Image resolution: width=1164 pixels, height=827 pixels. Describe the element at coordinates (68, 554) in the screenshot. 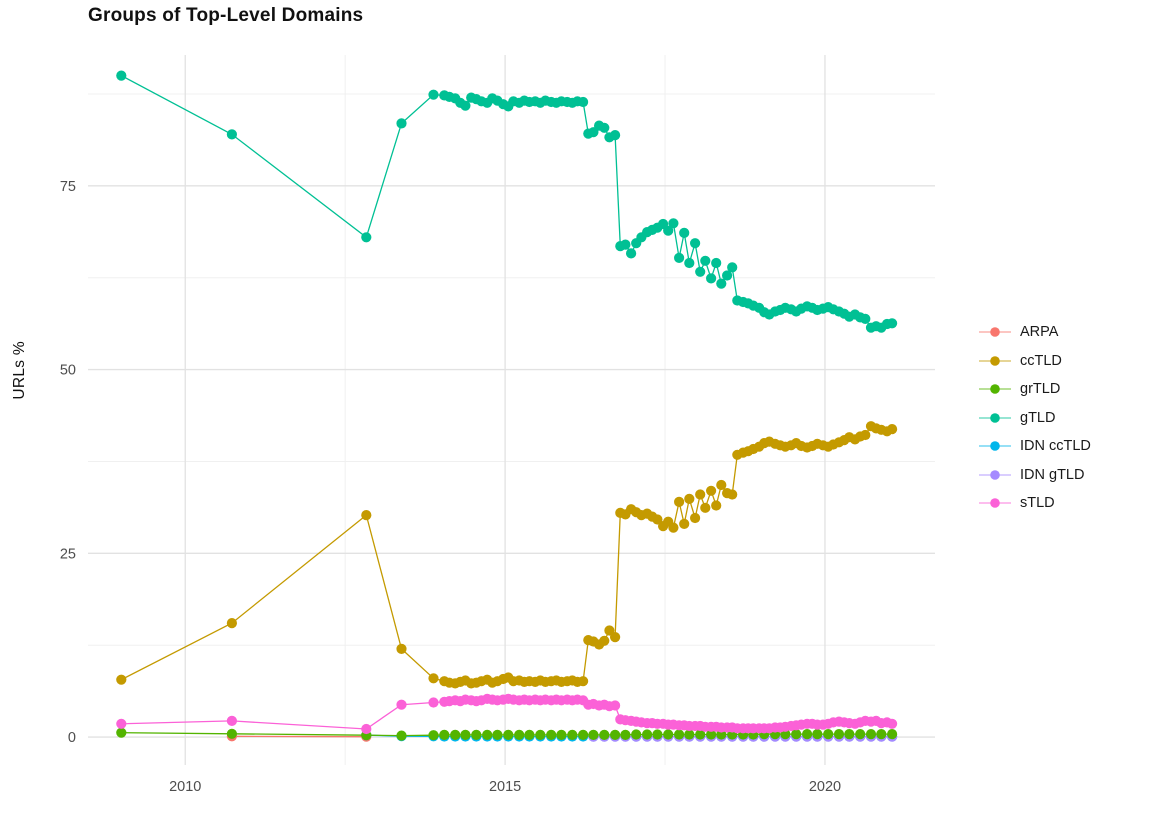

I see `y-tick-label: 25` at that location.